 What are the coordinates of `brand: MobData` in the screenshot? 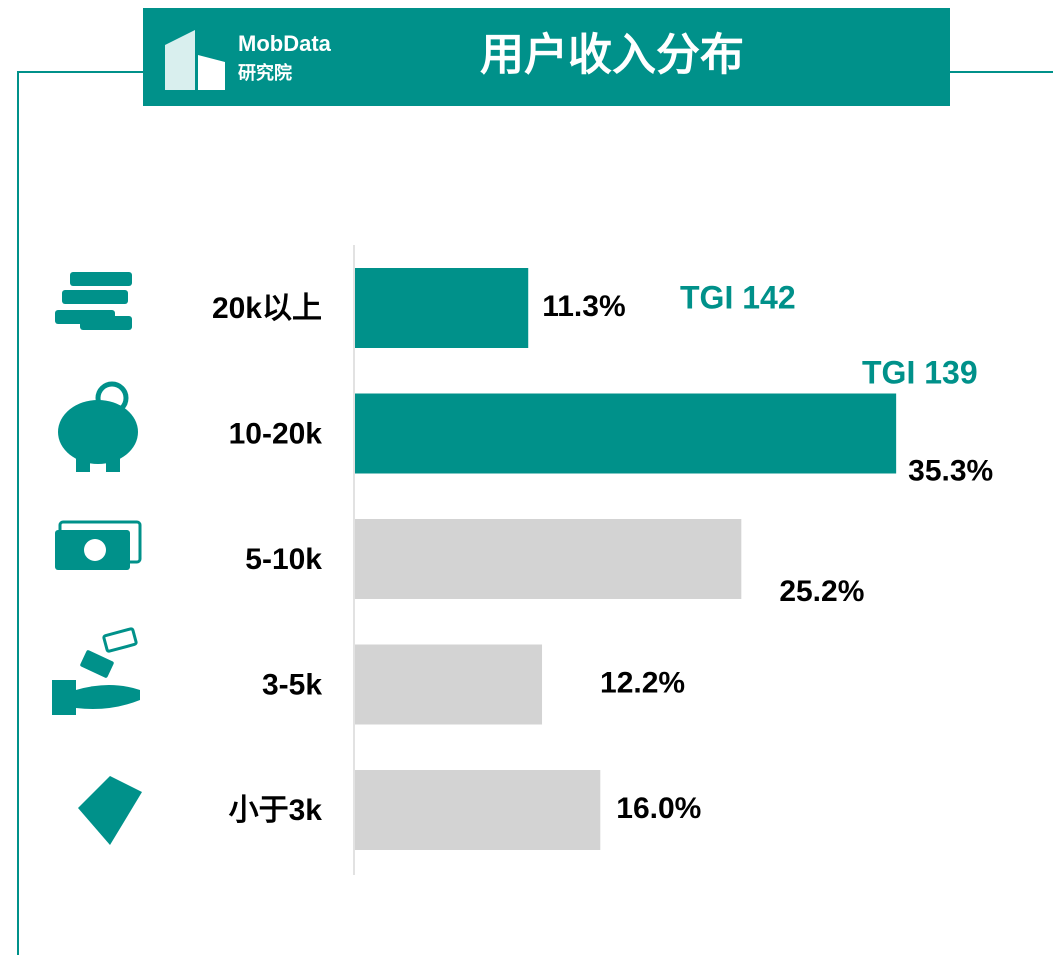 It's located at (285, 43).